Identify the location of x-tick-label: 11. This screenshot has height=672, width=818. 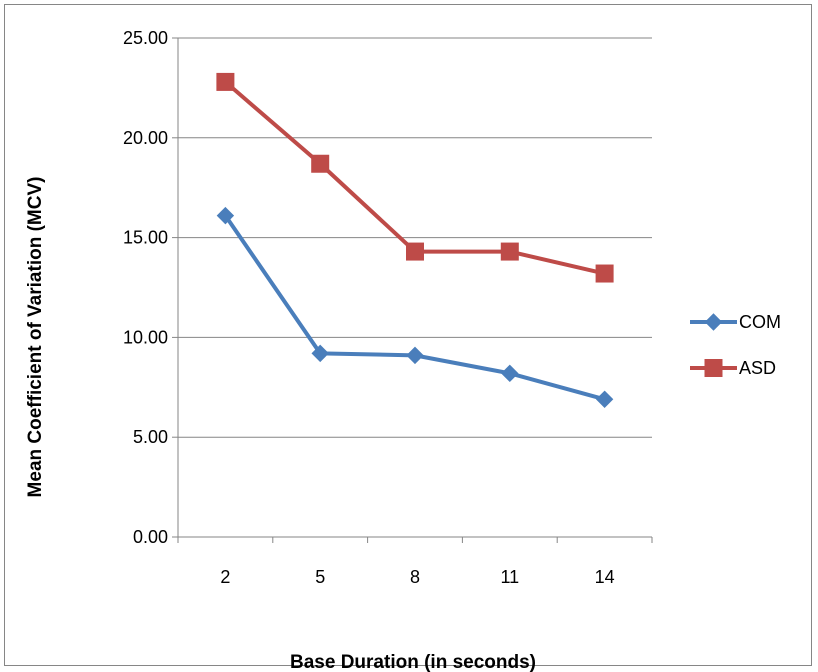
(509, 577).